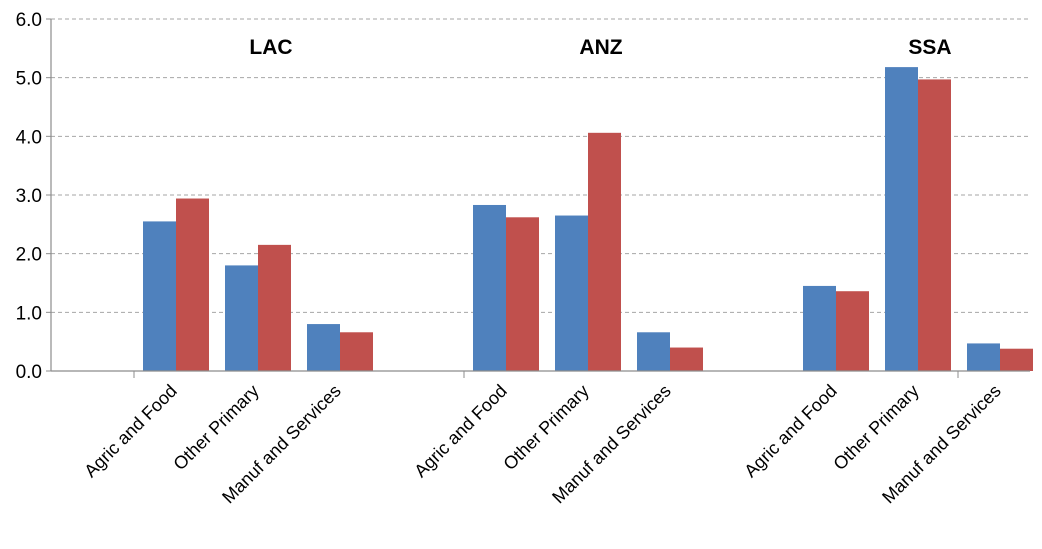  Describe the element at coordinates (29, 196) in the screenshot. I see `y-tick-label: 3.0` at that location.